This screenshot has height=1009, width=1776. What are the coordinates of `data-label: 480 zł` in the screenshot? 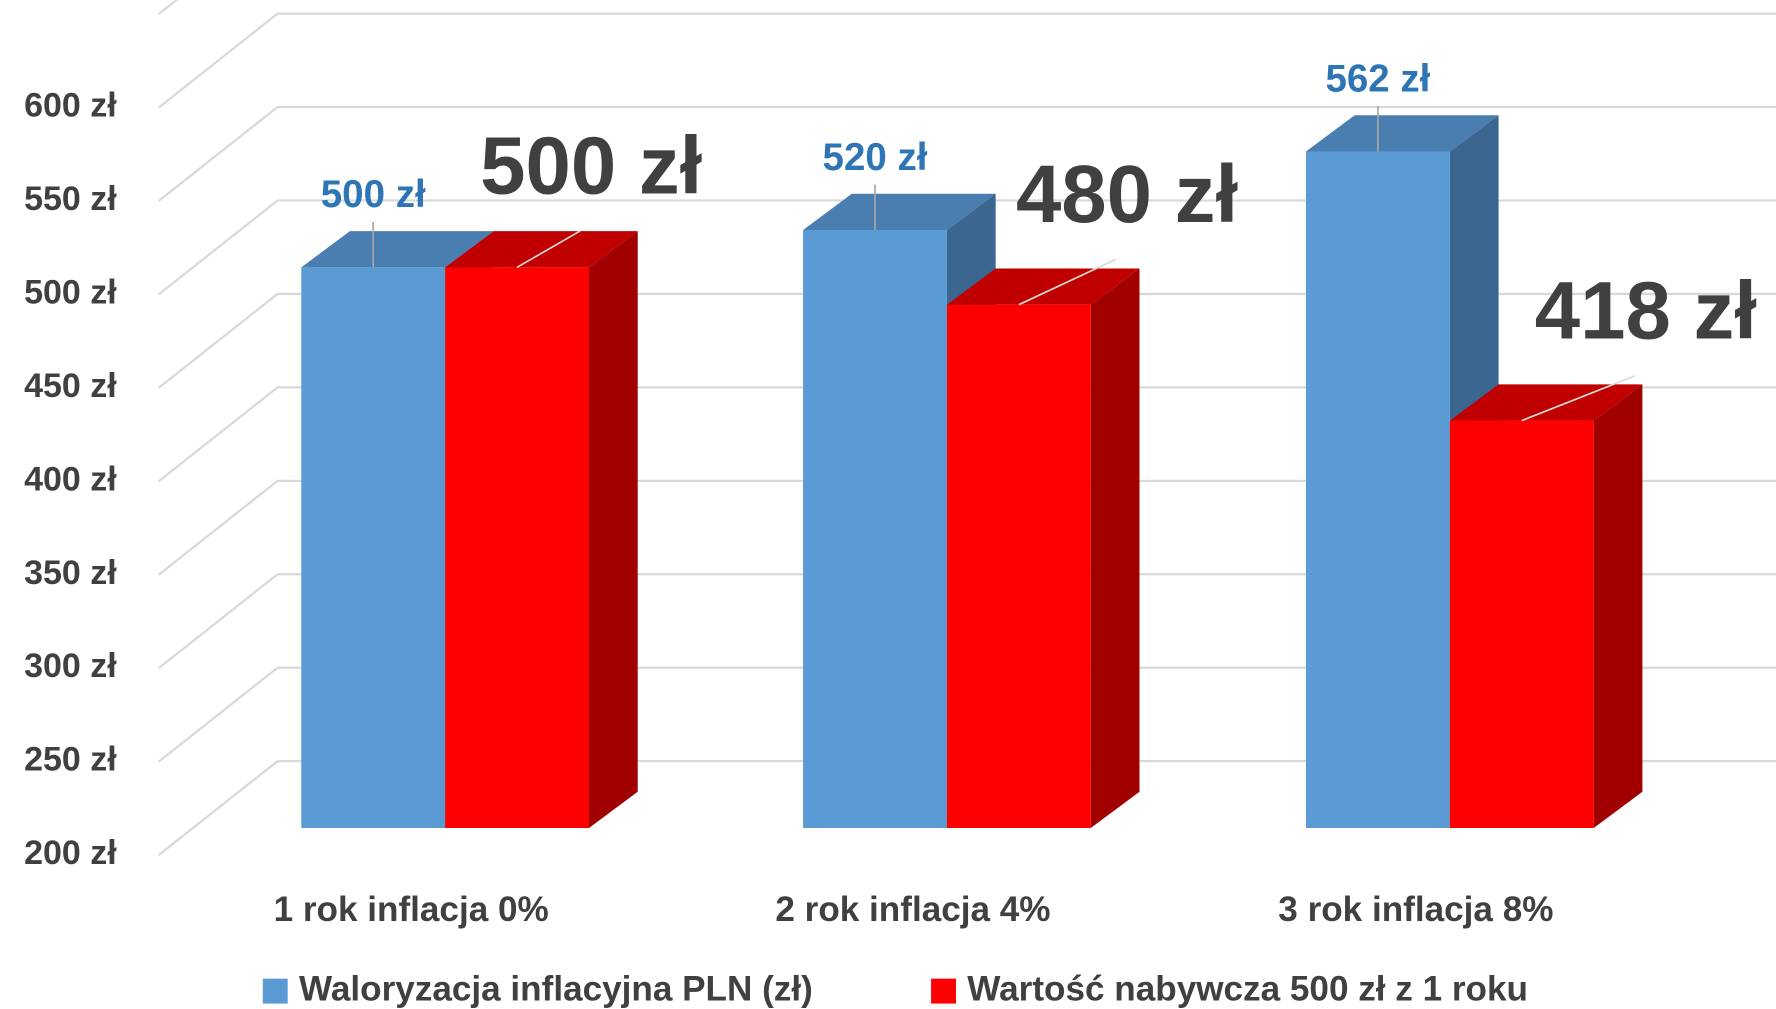 It's located at (1127, 194).